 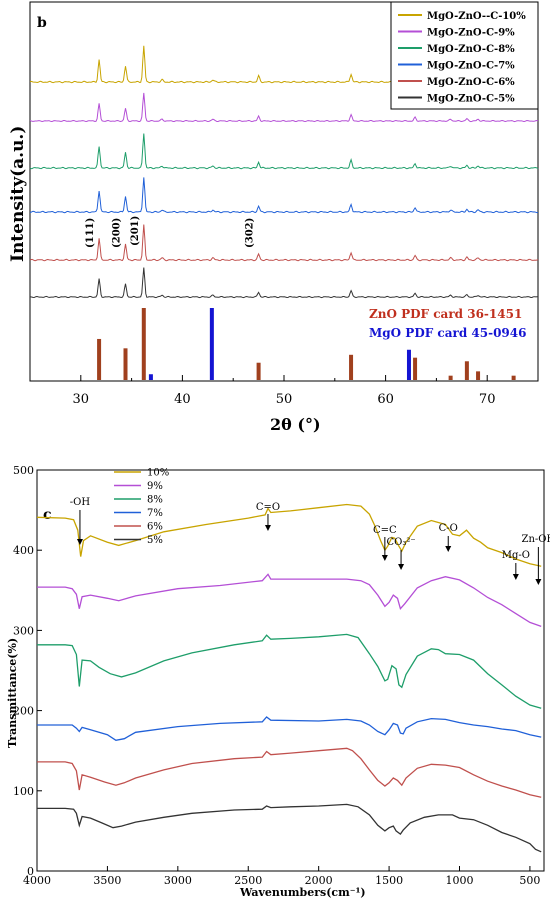 I want to click on xrd-x-axis-label: 2θ (°), so click(x=295, y=424).